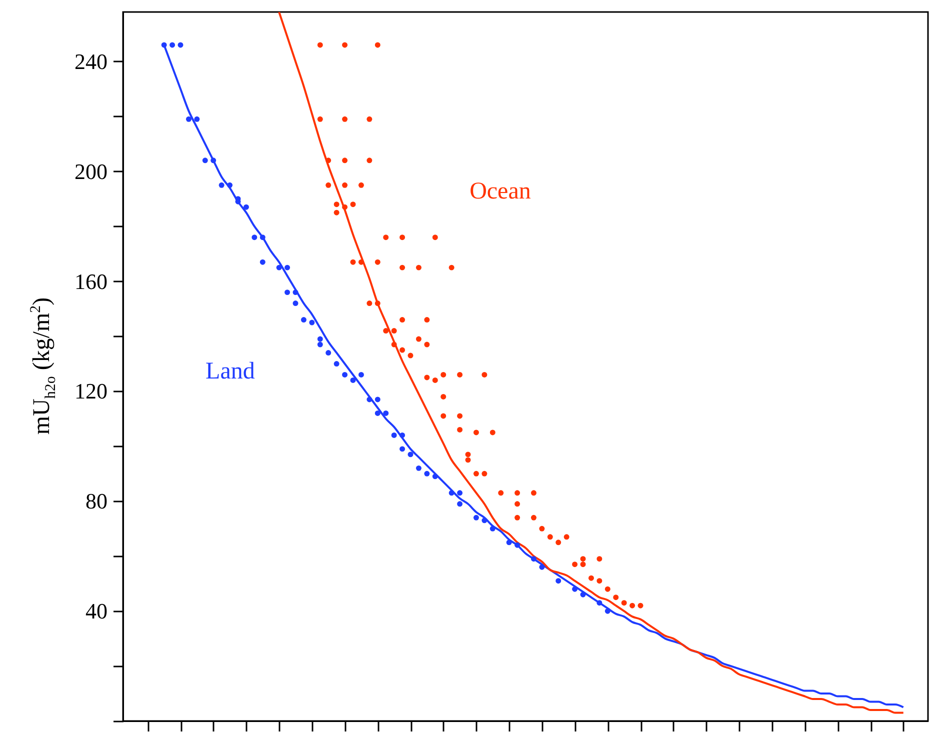 This screenshot has width=930, height=739. I want to click on y-tick-label: 200, so click(91, 171).